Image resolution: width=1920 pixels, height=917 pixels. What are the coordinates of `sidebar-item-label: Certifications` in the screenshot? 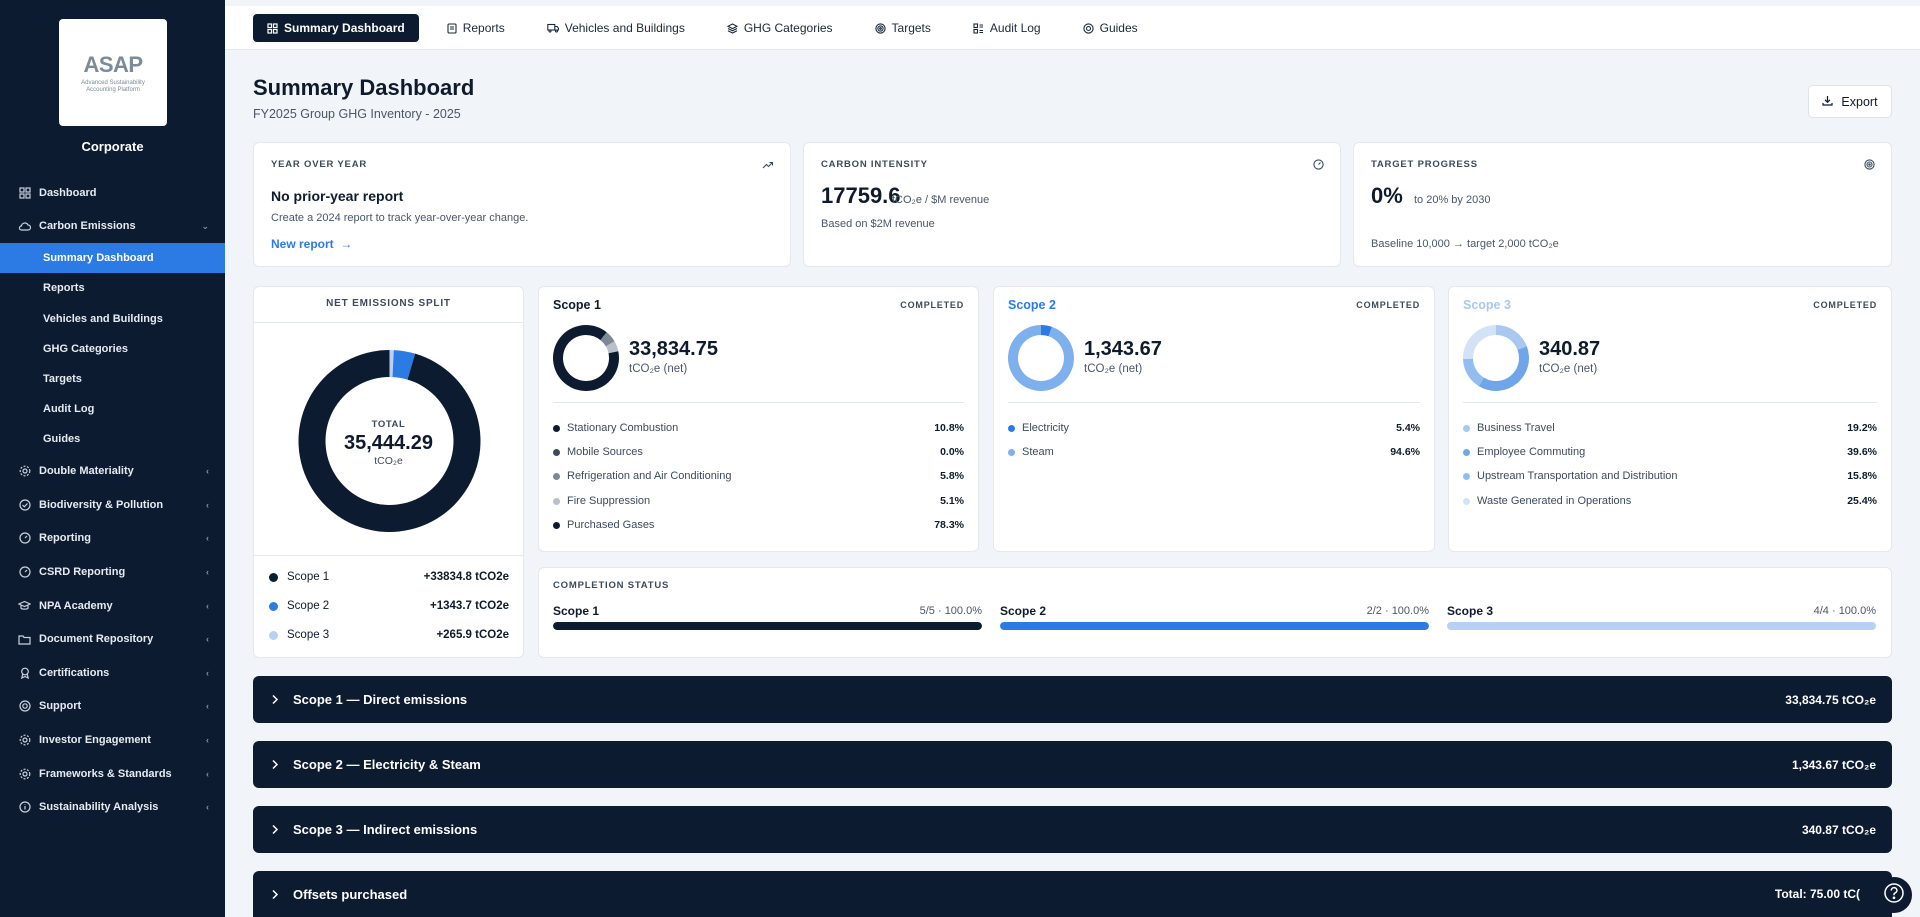 It's located at (74, 672).